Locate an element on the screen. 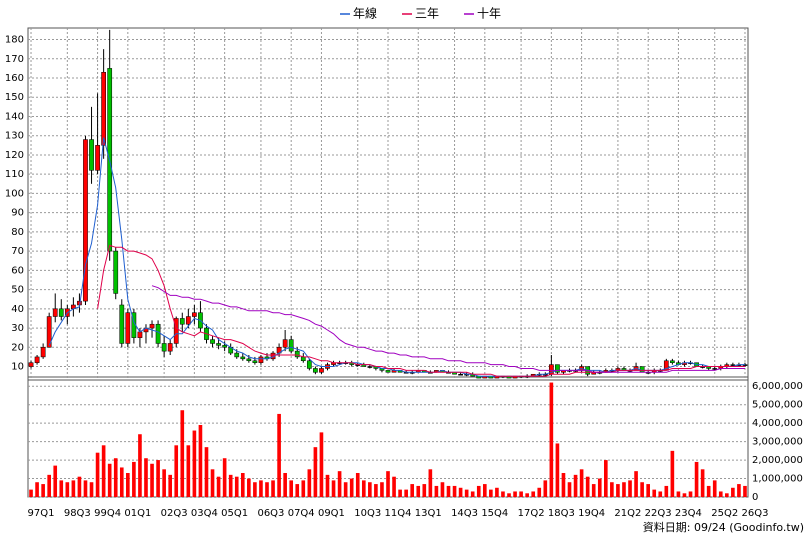  y-tick-label: 3,000,000 is located at coordinates (777, 442).